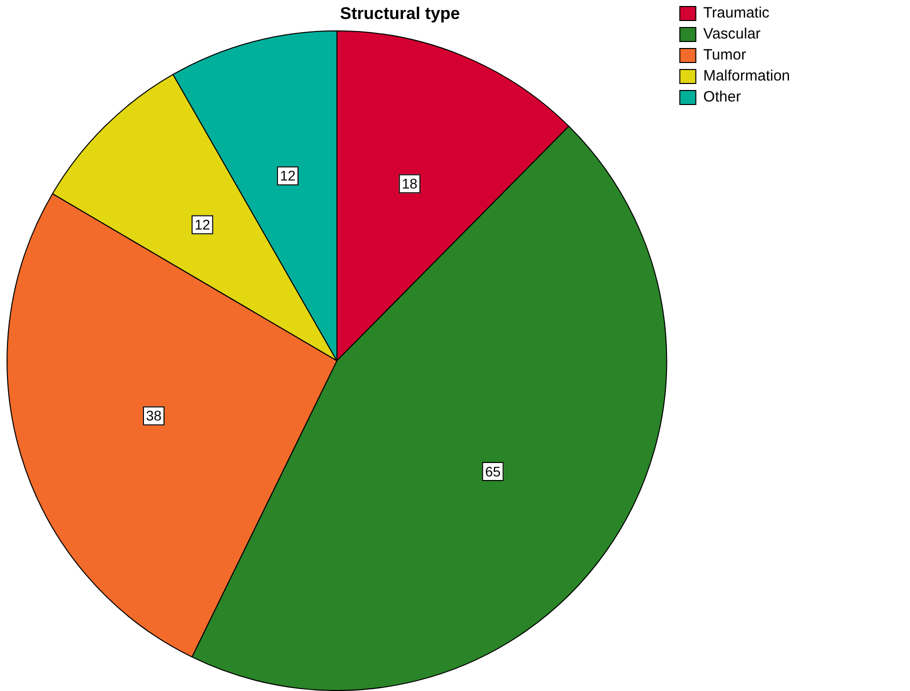 The height and width of the screenshot is (691, 910). What do you see at coordinates (400, 13) in the screenshot?
I see `chart-title: Structural type` at bounding box center [400, 13].